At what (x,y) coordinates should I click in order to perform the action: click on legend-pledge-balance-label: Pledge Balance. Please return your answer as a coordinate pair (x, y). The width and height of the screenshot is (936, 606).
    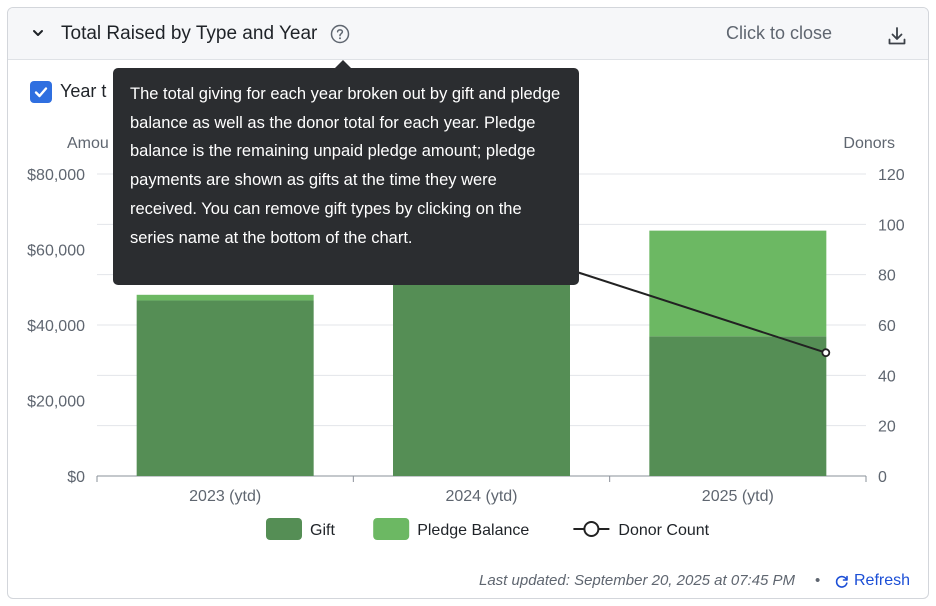
    Looking at the image, I should click on (473, 530).